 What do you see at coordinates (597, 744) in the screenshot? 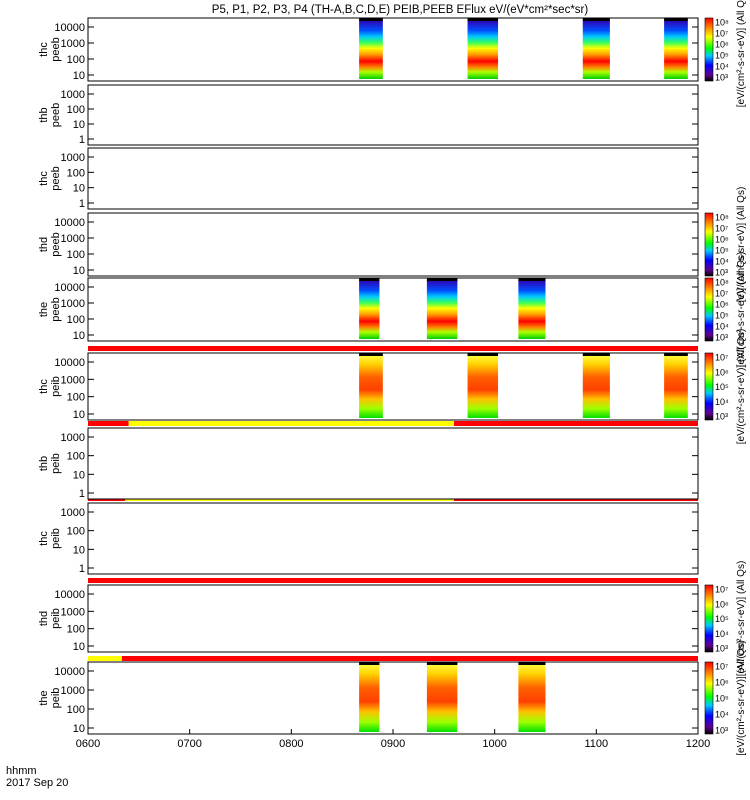
I see `x-tick-label: 1100` at bounding box center [597, 744].